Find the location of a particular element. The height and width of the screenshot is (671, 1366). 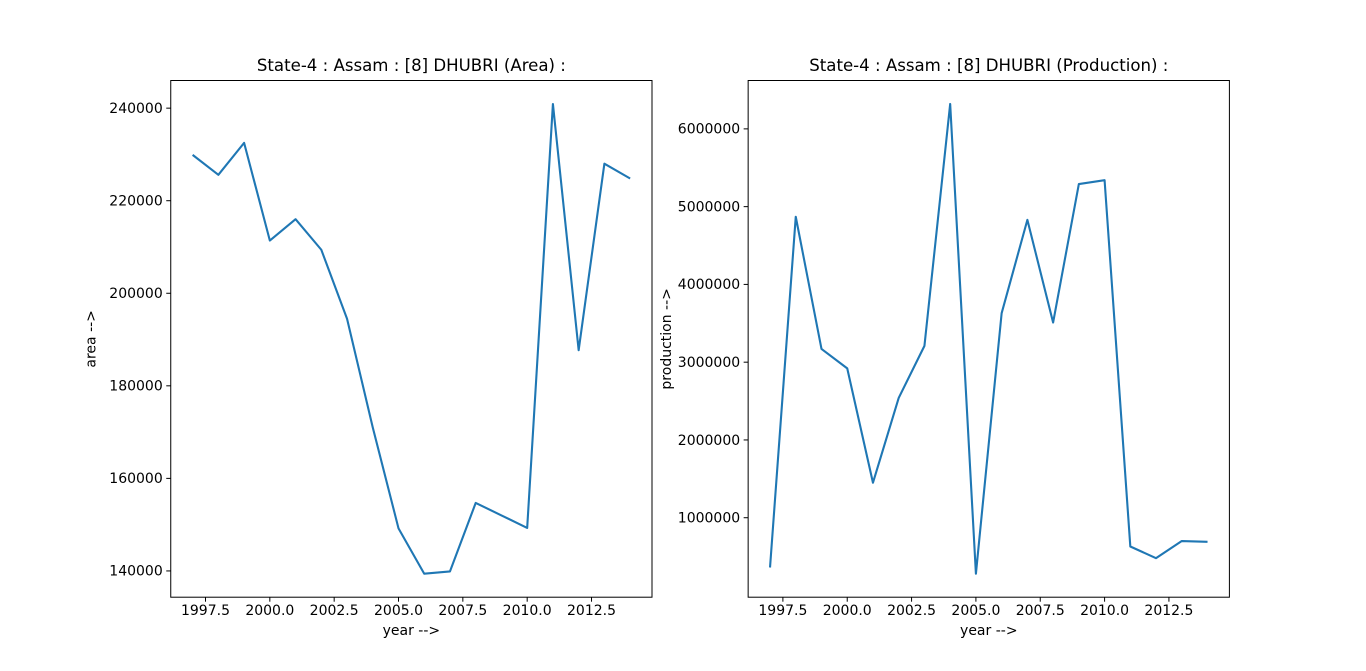

y-tick-label: 3000000 is located at coordinates (709, 363).